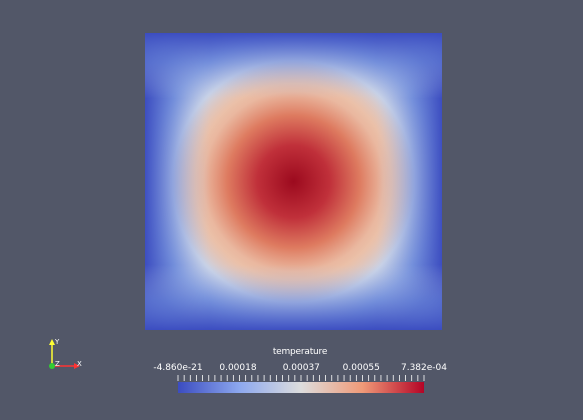  I want to click on scalar-bar-tick-label: 0.00055, so click(361, 368).